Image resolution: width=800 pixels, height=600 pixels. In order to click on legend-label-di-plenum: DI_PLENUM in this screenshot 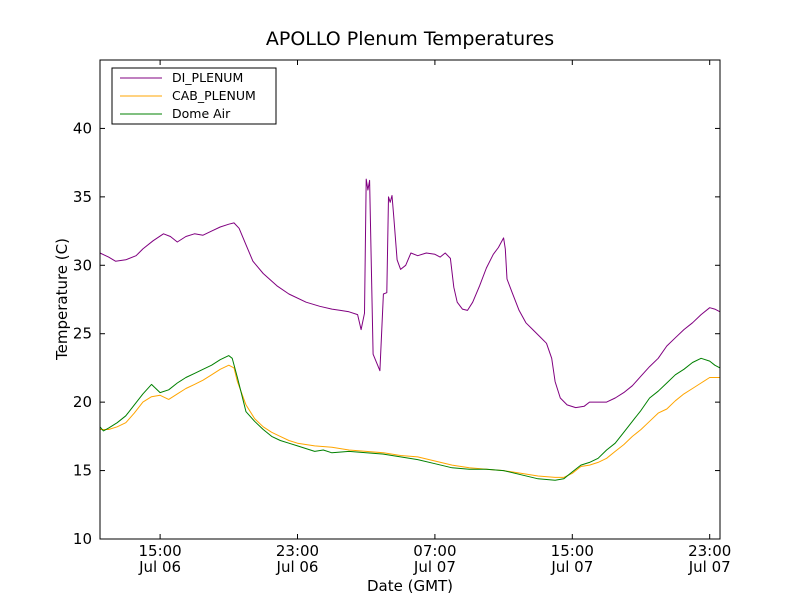, I will do `click(207, 77)`.